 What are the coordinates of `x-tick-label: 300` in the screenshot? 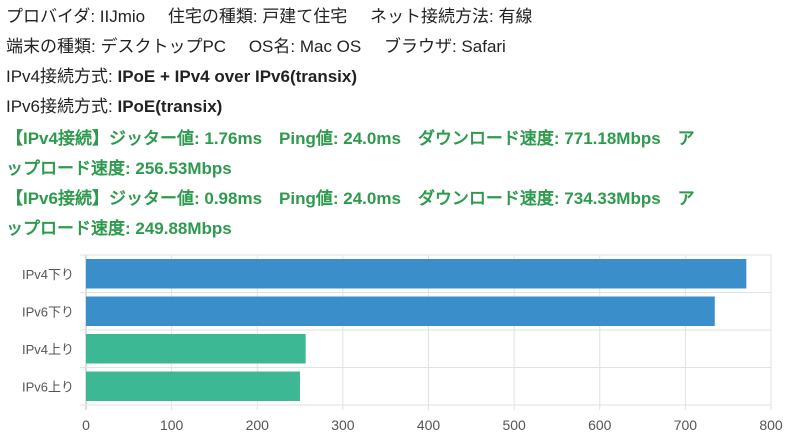 It's located at (343, 425).